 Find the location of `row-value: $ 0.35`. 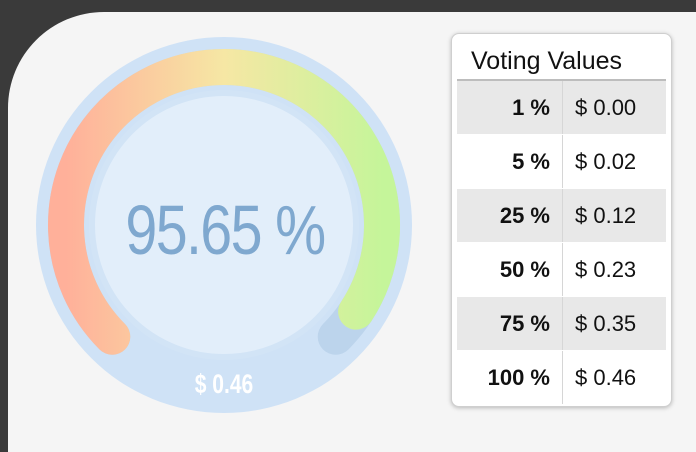

row-value: $ 0.35 is located at coordinates (606, 323).